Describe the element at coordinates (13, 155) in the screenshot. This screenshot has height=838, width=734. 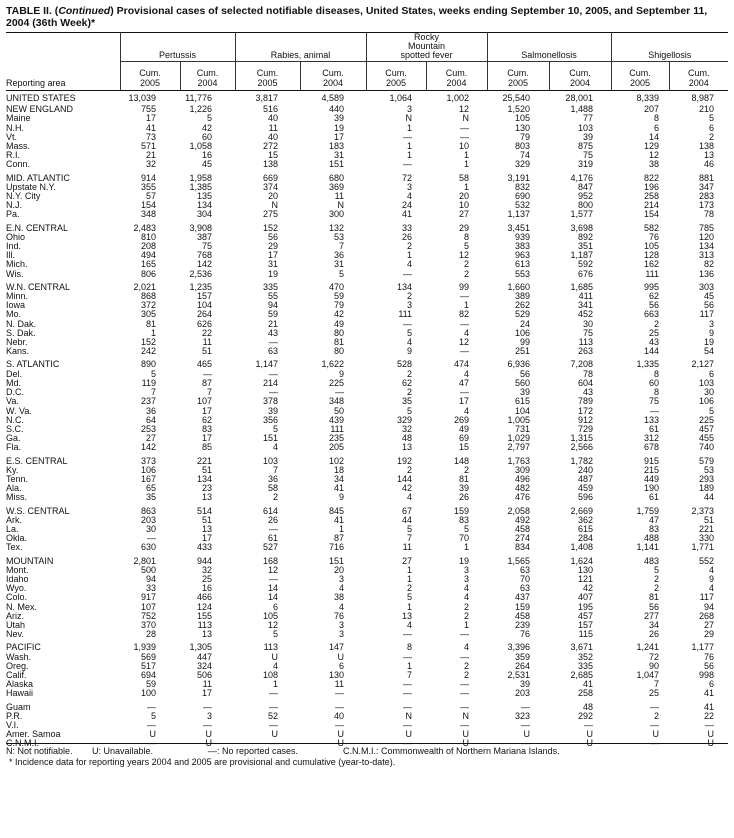
I see `reporting-area-cell: R.I.` at that location.